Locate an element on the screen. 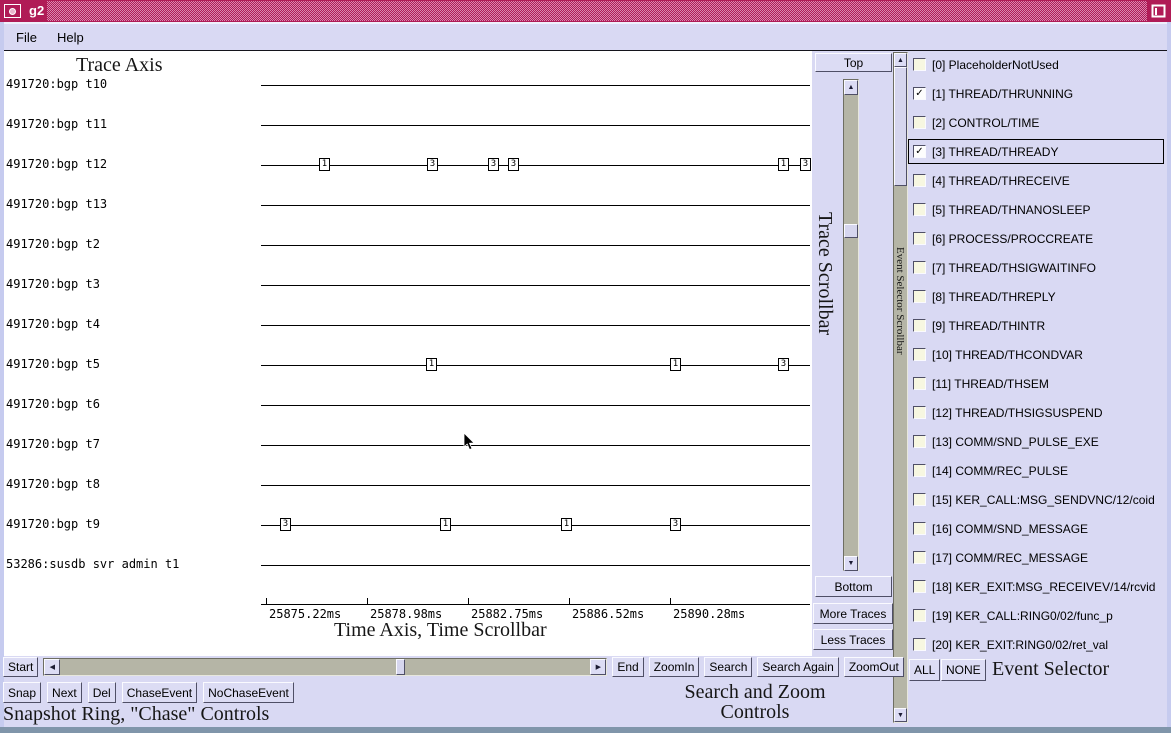 The height and width of the screenshot is (733, 1171). event-selector-row: [4] THREAD/THRECEIVE is located at coordinates (1036, 180).